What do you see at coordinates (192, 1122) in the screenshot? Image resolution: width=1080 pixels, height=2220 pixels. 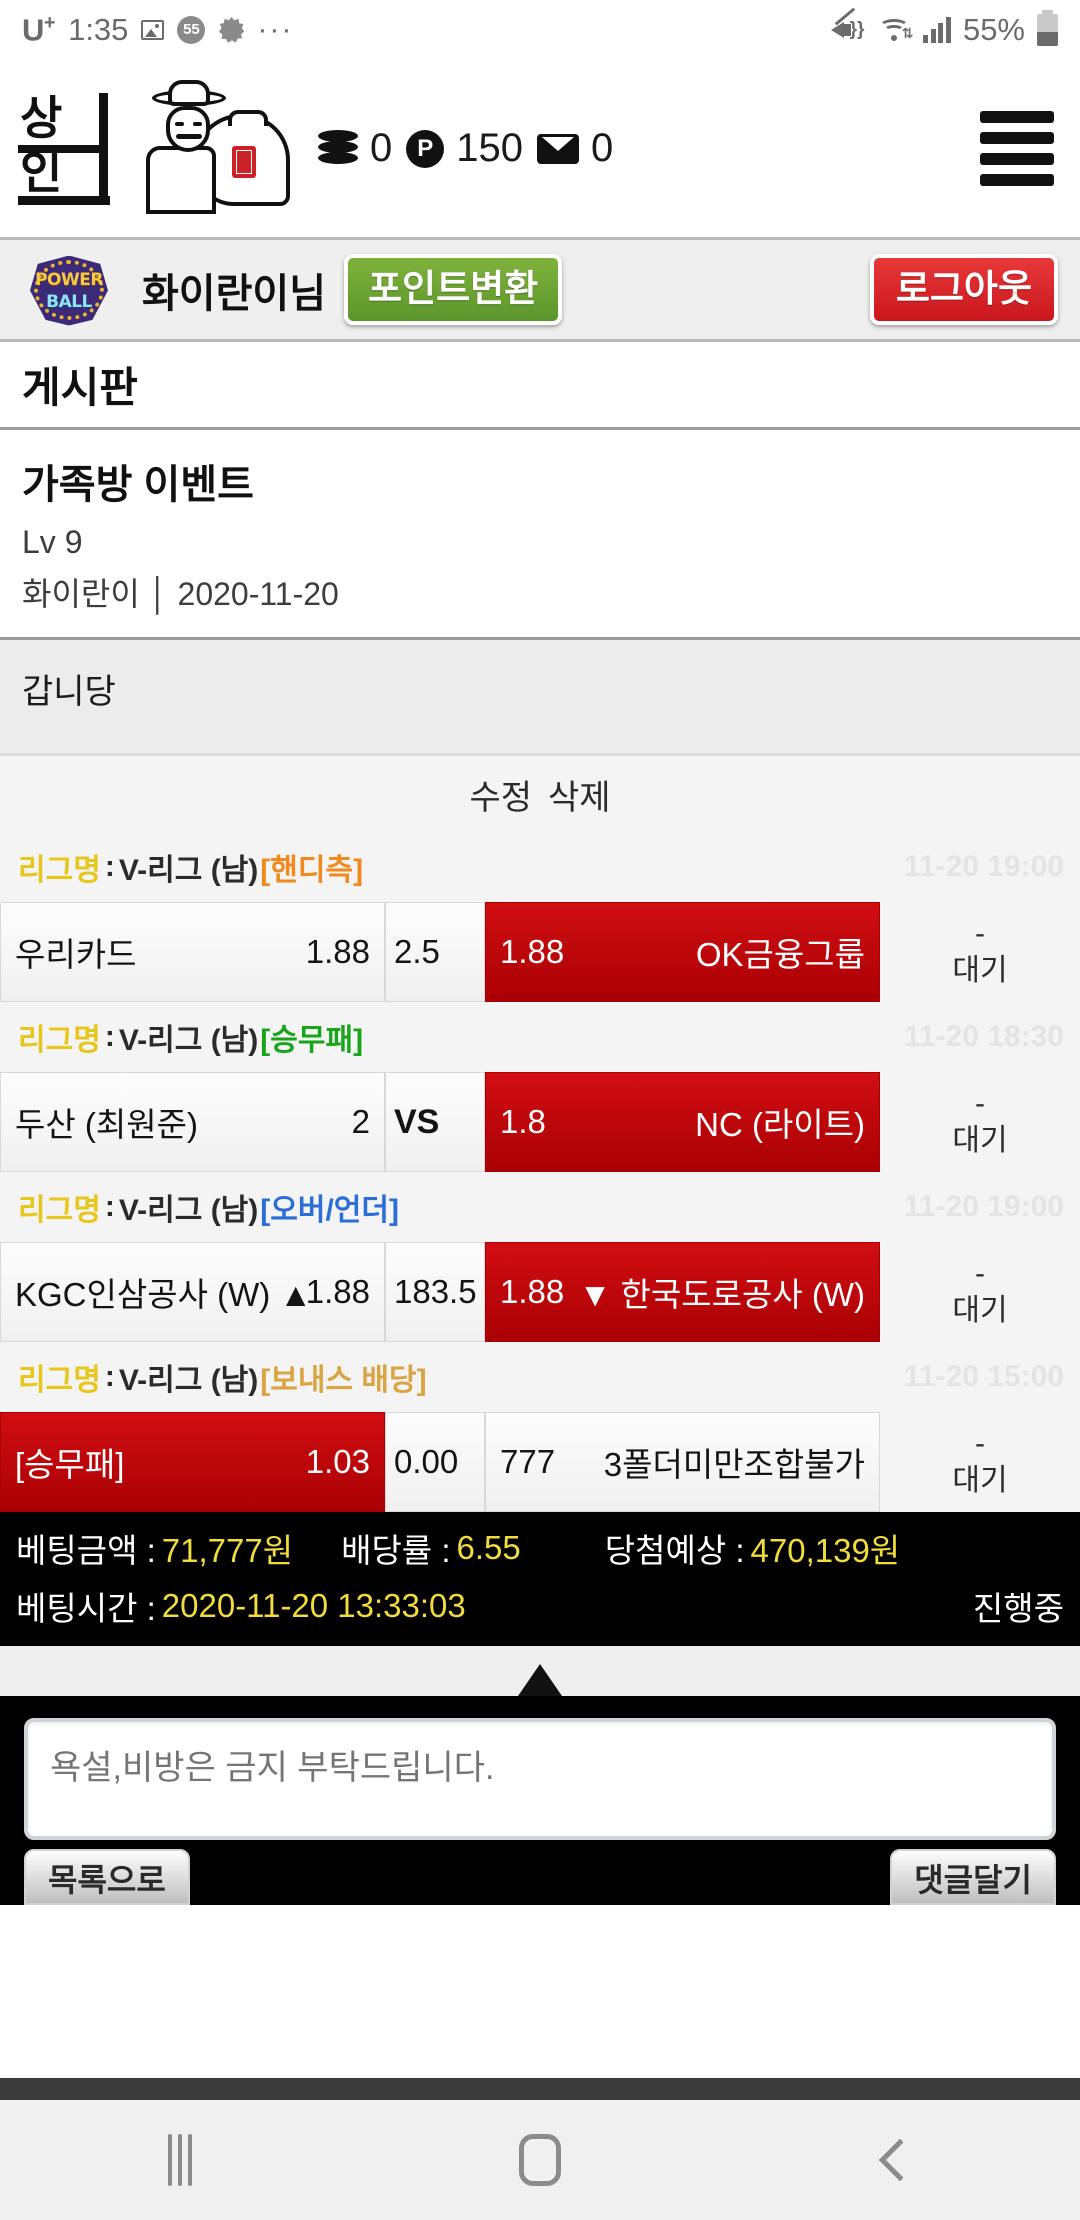 I see `bet-option-home: 두산 (최원준) 2` at bounding box center [192, 1122].